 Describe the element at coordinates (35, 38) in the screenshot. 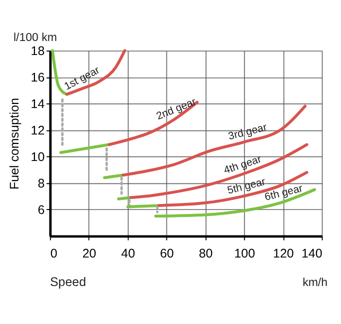

I see `text: l/100 km` at that location.